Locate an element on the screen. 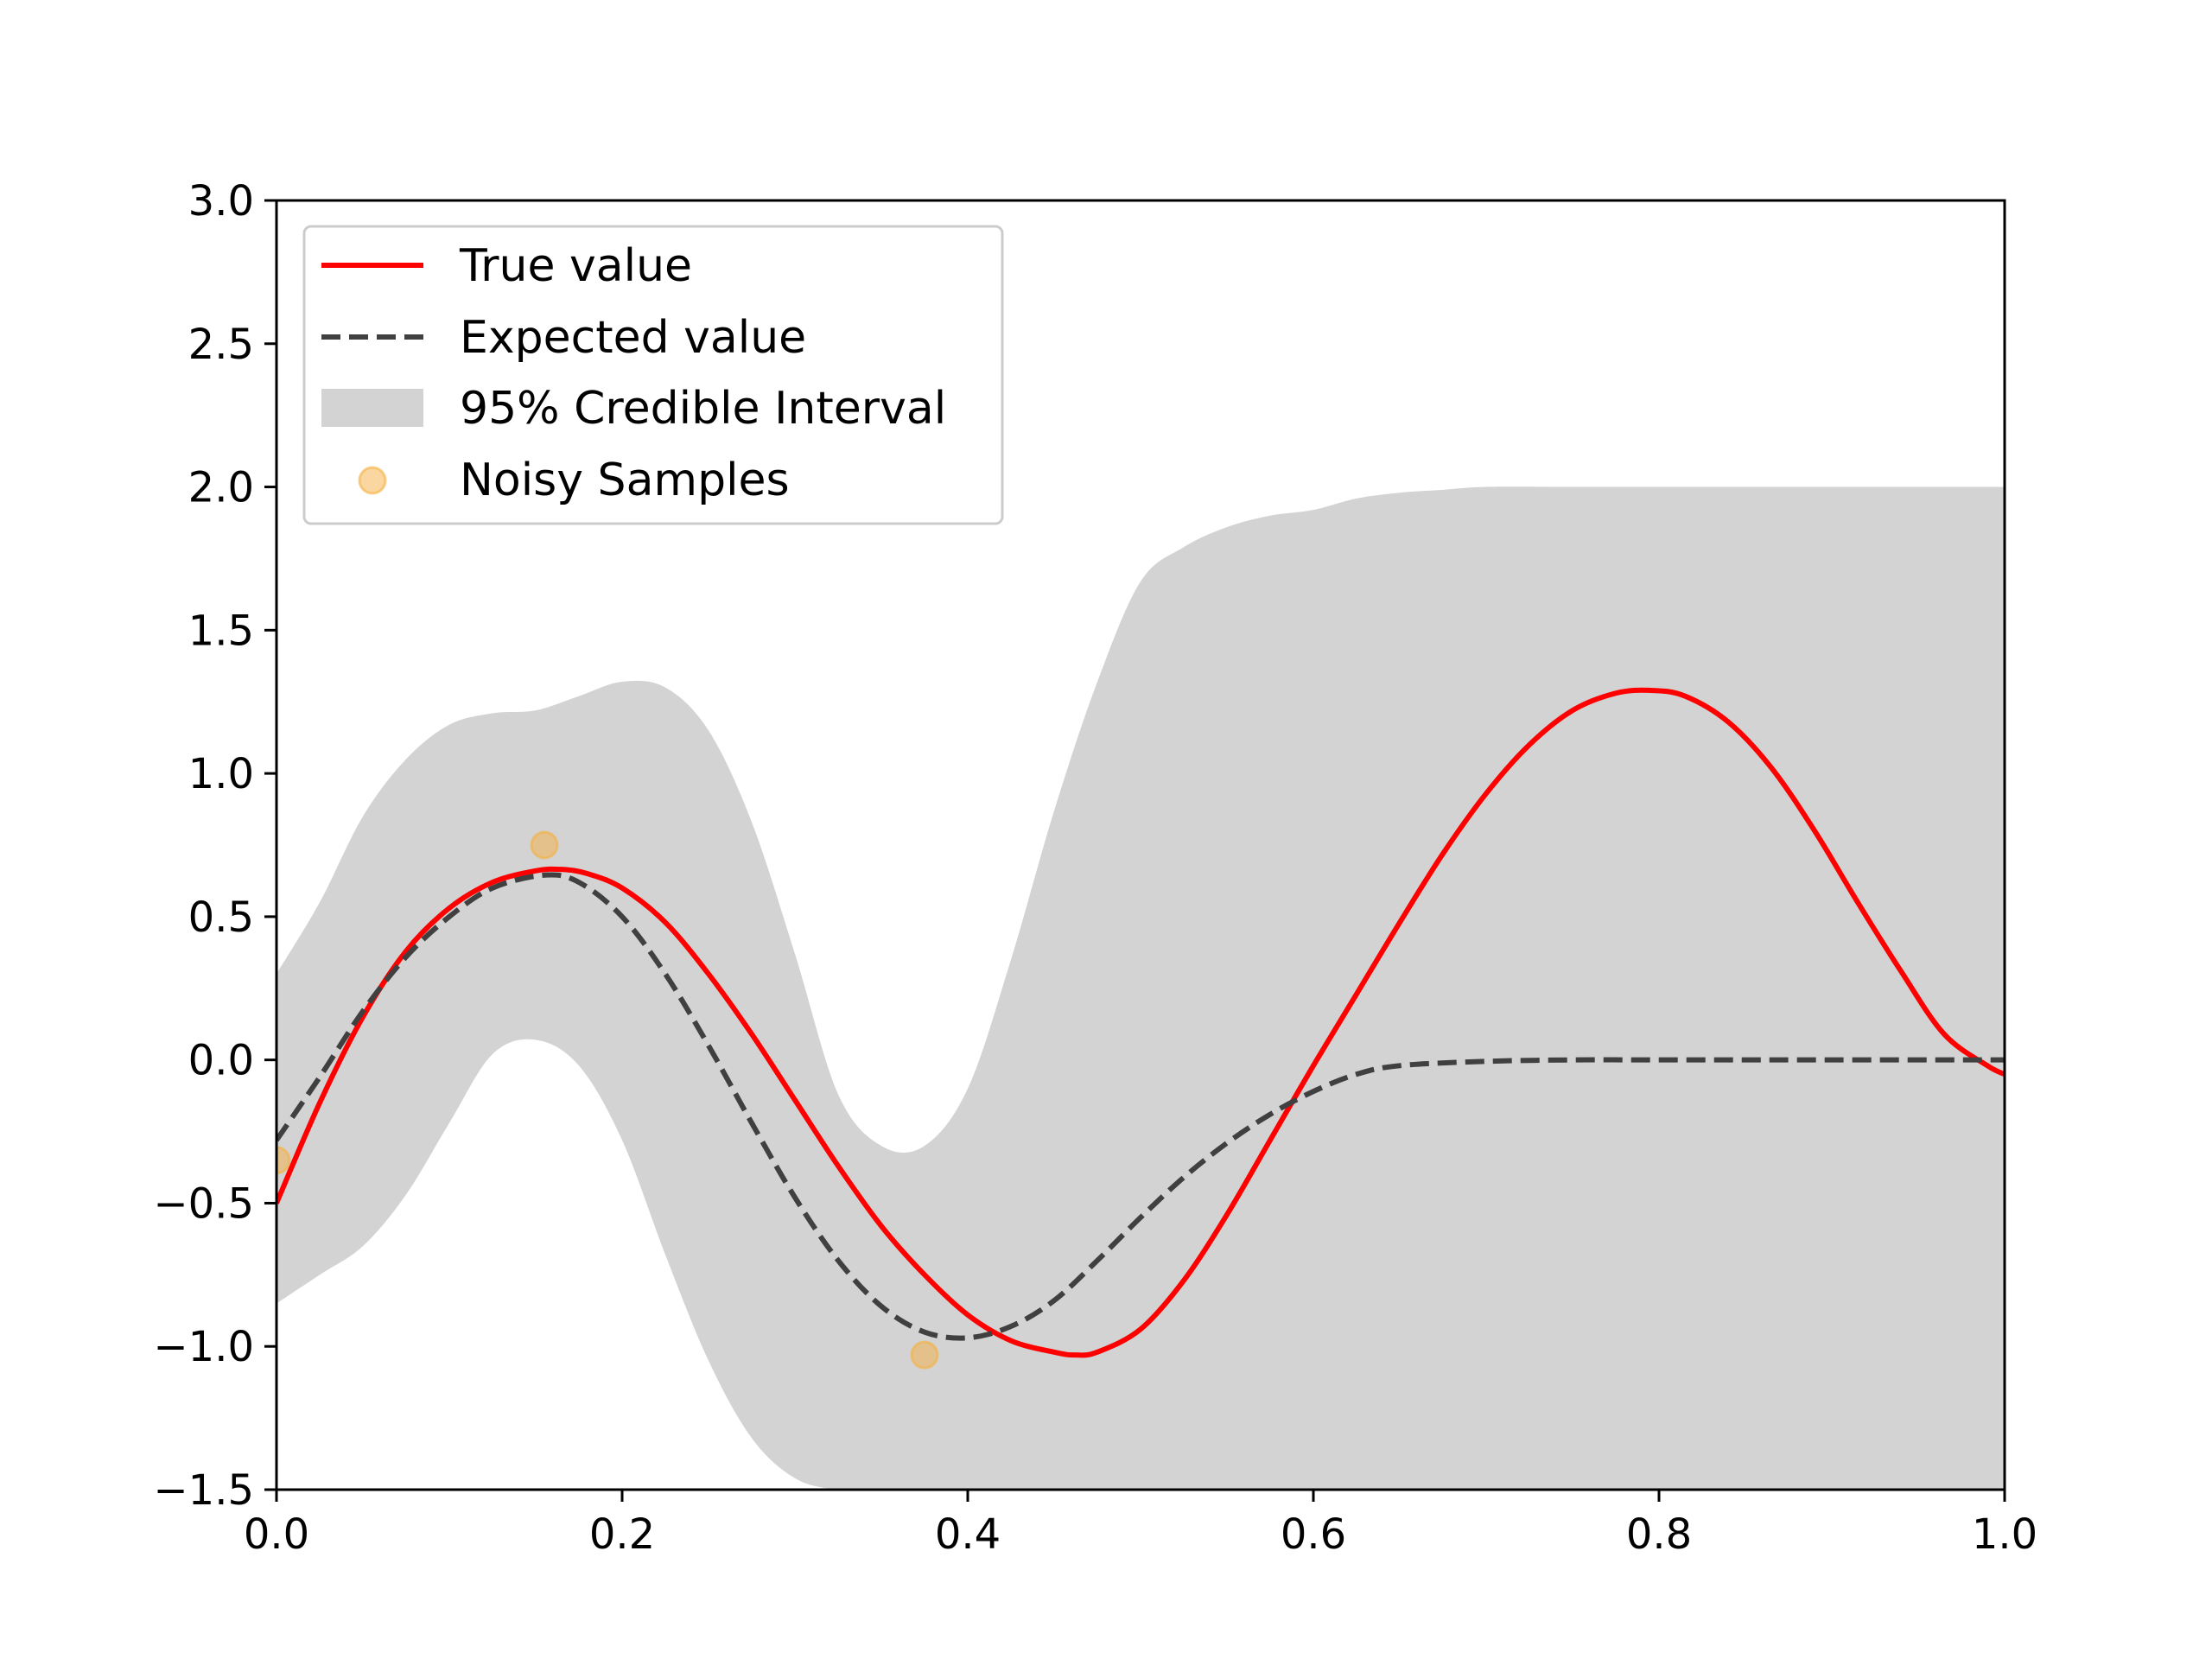 The height and width of the screenshot is (1659, 2212). y-tick-label: 1.0 is located at coordinates (221, 774).